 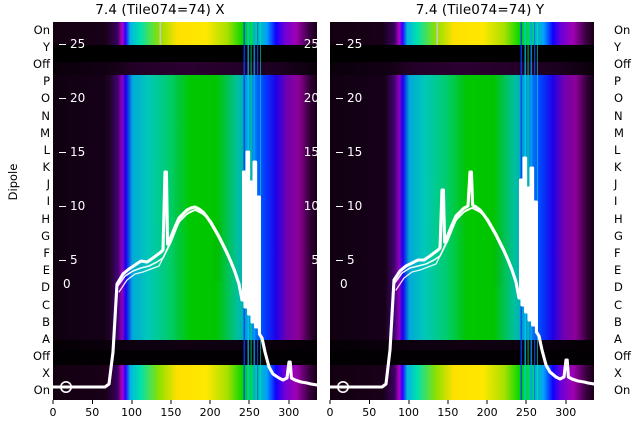 I want to click on dipole-label-left-14: E, so click(x=46, y=270).